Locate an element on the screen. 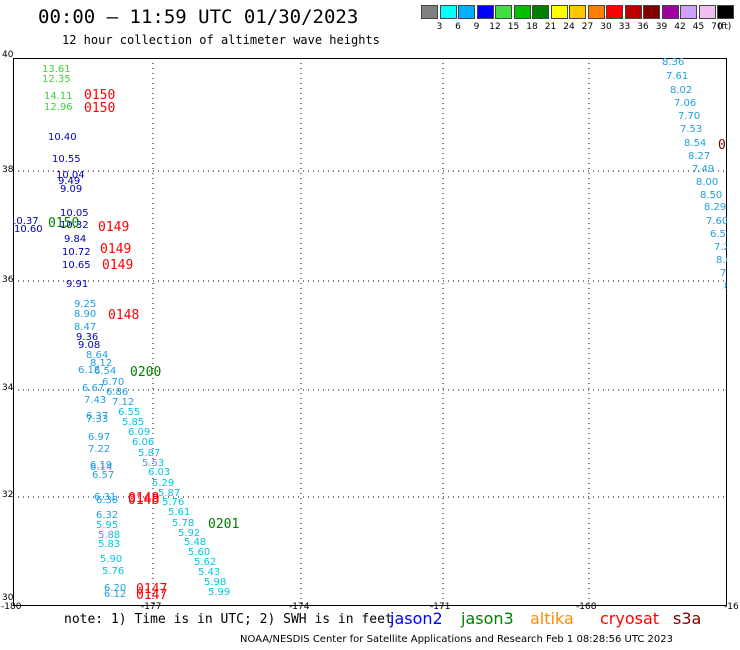 This screenshot has width=740, height=650. pass-time-label: 0150 is located at coordinates (99, 108).